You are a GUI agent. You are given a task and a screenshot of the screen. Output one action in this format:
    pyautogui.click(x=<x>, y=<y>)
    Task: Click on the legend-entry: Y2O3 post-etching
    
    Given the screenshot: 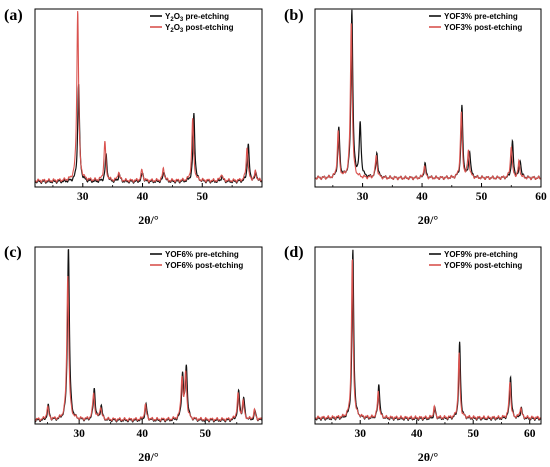 What is the action you would take?
    pyautogui.click(x=199, y=28)
    